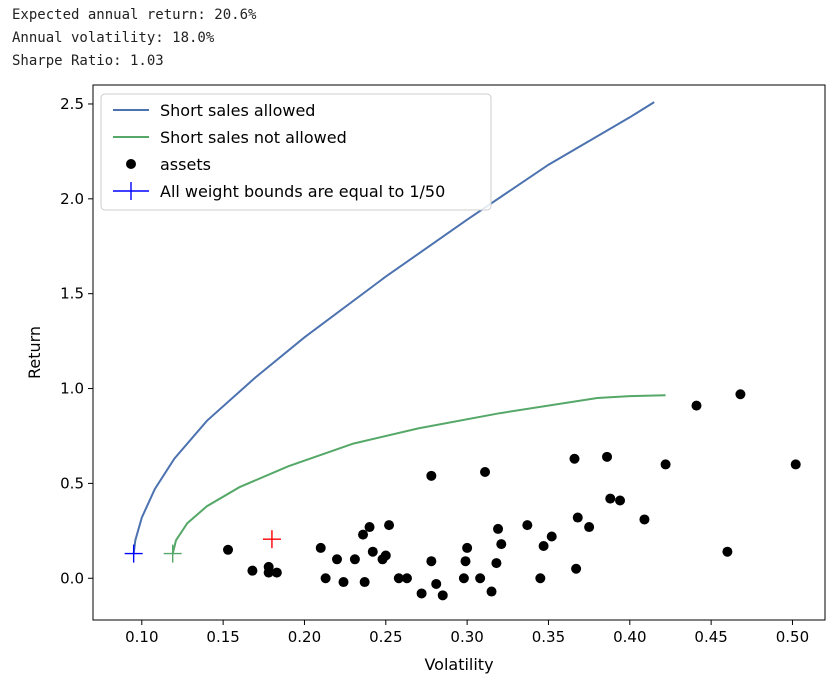 This screenshot has width=838, height=680. I want to click on sharpe-ratio-line: Sharpe Ratio: 1.03, so click(88, 61).